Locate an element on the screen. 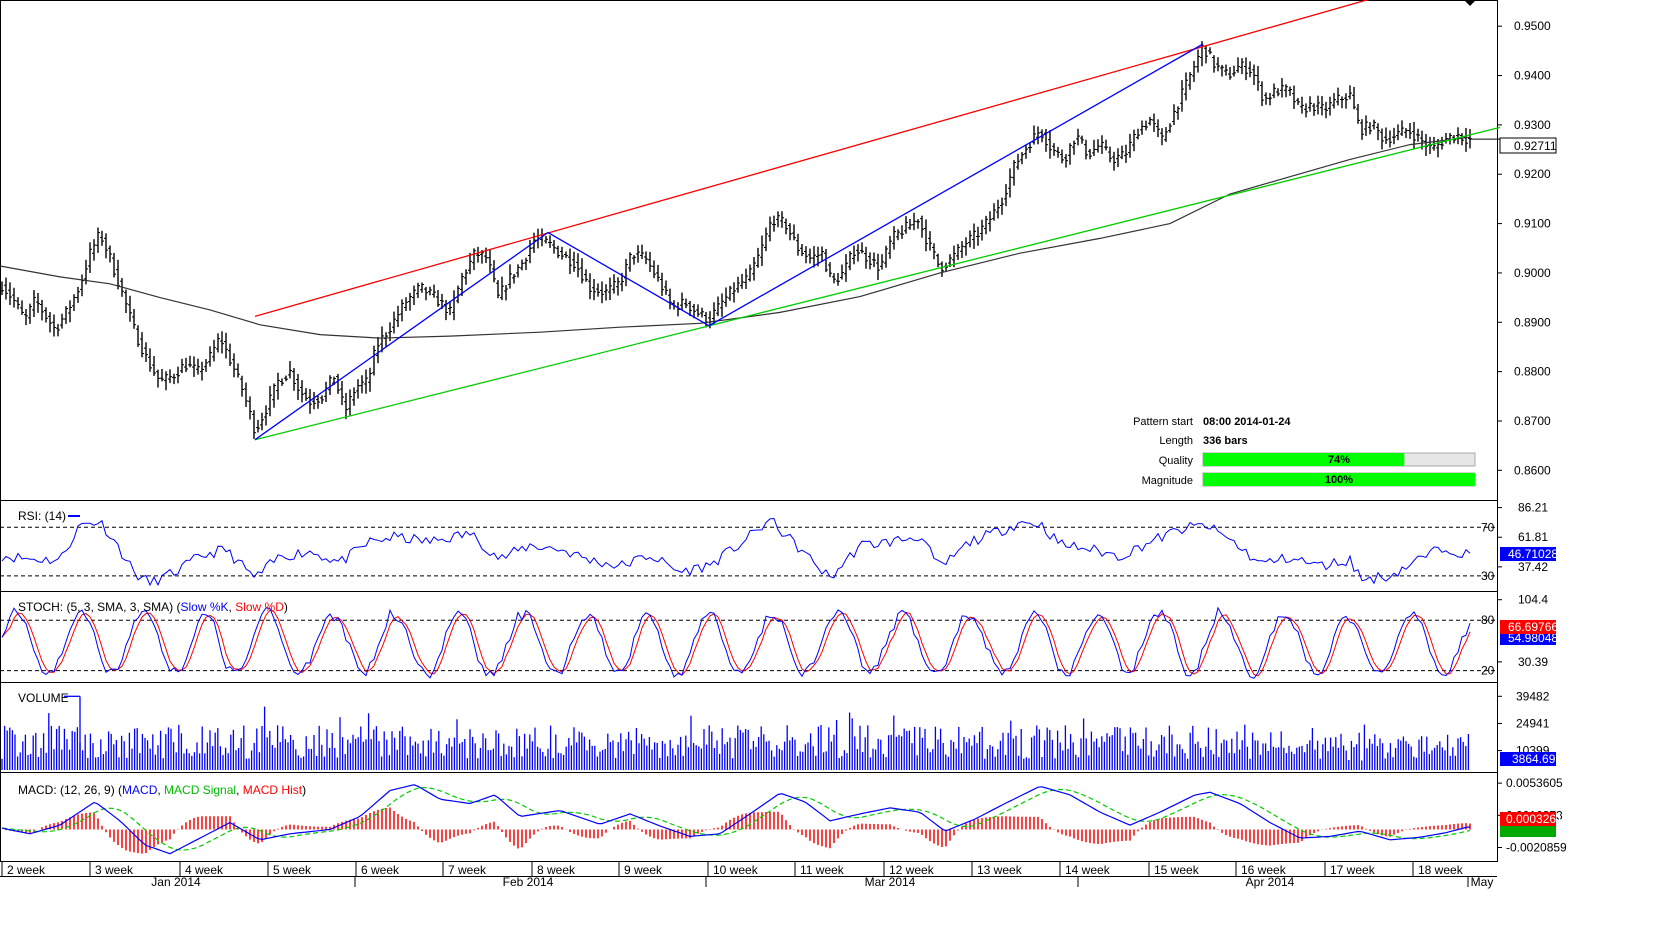 The image size is (1655, 942). stoch-title-close: ) is located at coordinates (286, 607).